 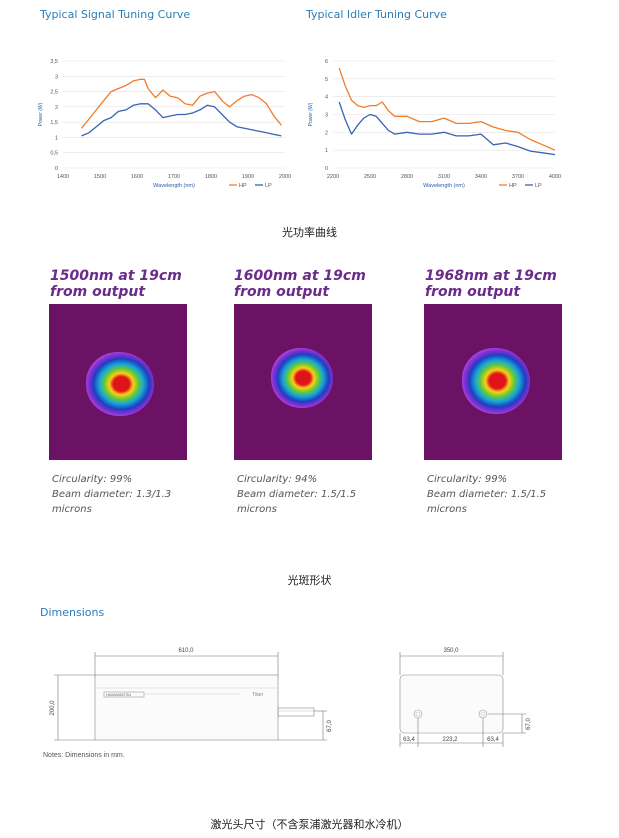 What do you see at coordinates (112, 494) in the screenshot?
I see `beam-diameter: Beam diameter: 1.3/1.3` at bounding box center [112, 494].